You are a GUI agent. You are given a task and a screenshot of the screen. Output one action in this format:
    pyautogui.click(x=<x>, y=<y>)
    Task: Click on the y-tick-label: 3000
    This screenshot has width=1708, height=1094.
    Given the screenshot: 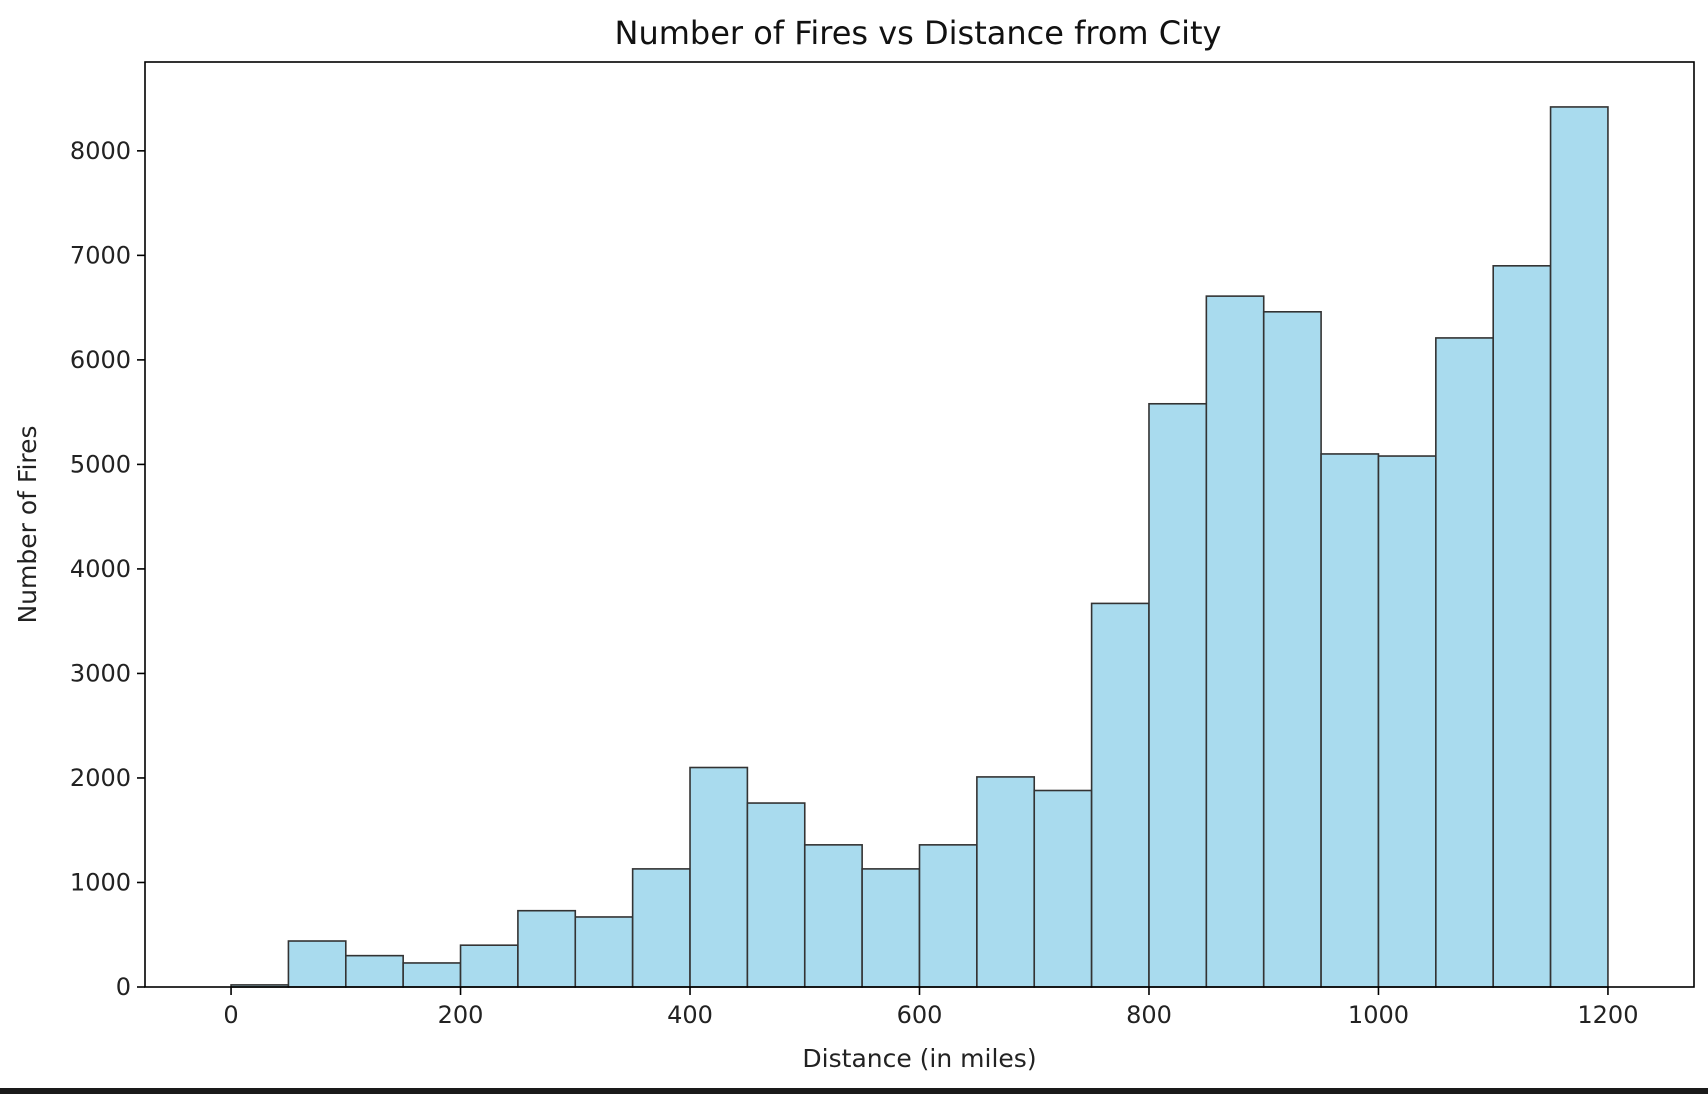 What is the action you would take?
    pyautogui.click(x=100, y=673)
    